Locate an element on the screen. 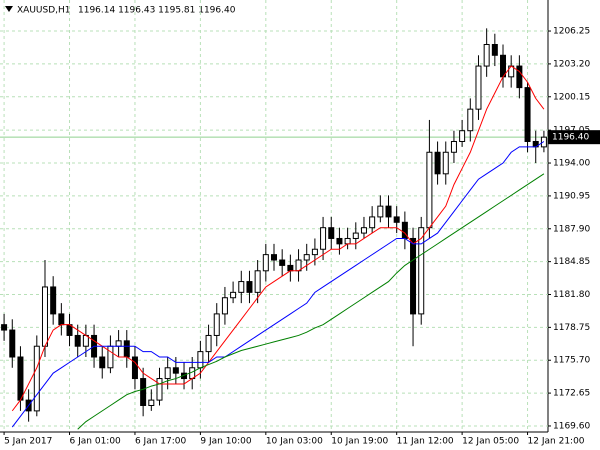 Image resolution: width=600 pixels, height=450 pixels. y-tick-label: 1181.80 is located at coordinates (571, 295).